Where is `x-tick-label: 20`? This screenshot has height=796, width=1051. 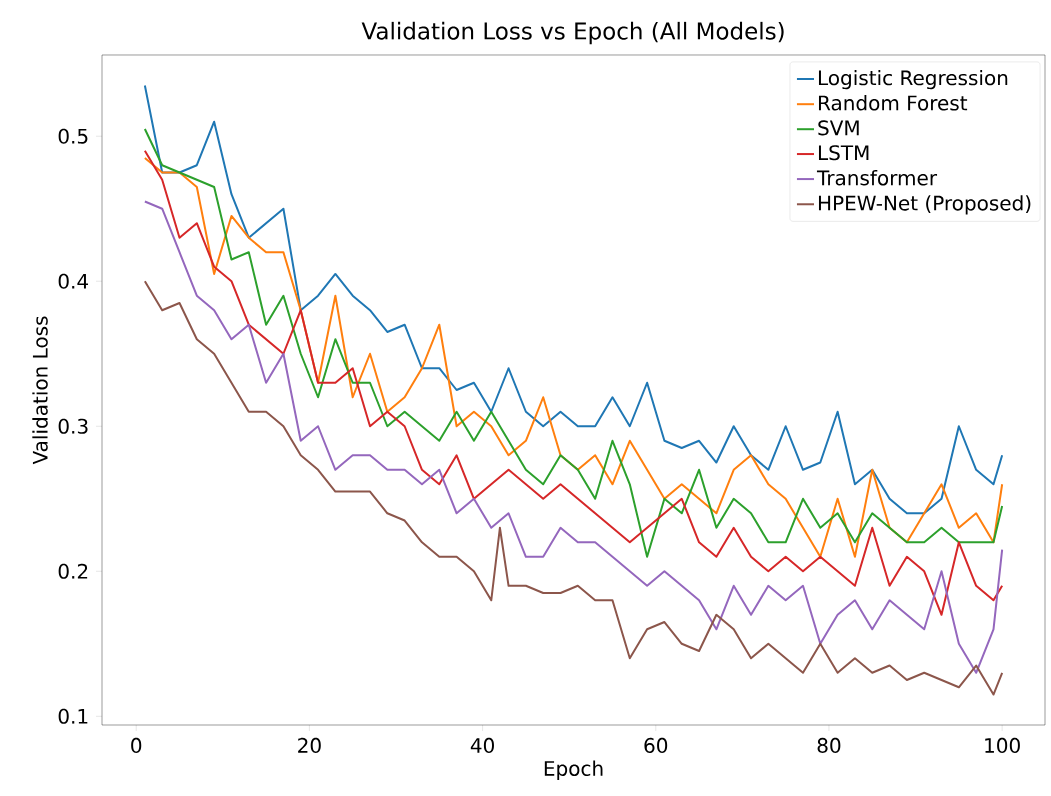 x-tick-label: 20 is located at coordinates (309, 745).